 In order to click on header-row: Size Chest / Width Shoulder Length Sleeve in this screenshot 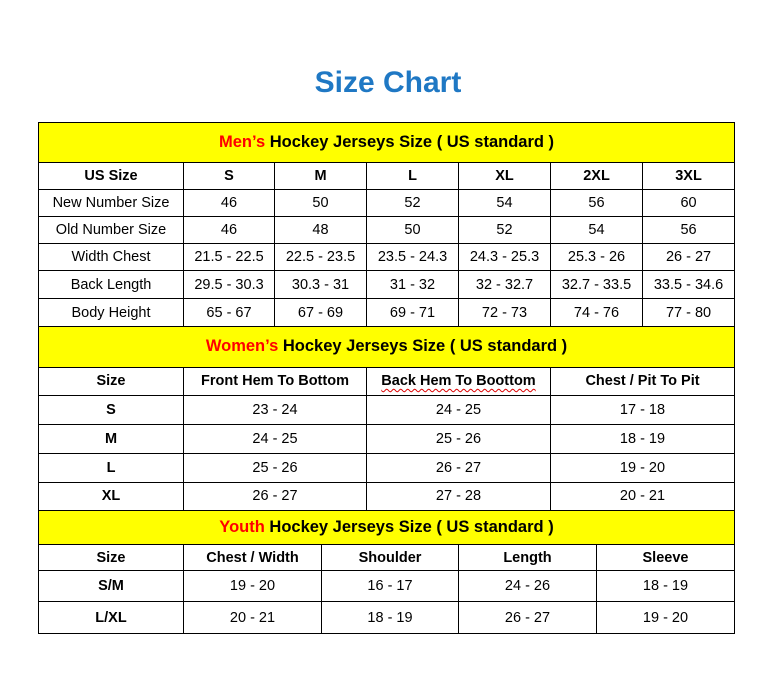, I will do `click(387, 557)`.